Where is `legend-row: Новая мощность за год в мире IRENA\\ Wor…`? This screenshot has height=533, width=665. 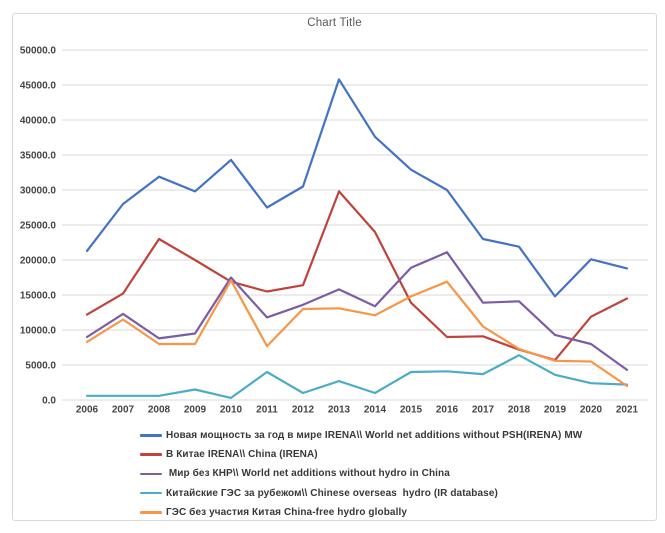 legend-row: Новая мощность за год в мире IRENA\\ Wor… is located at coordinates (361, 435).